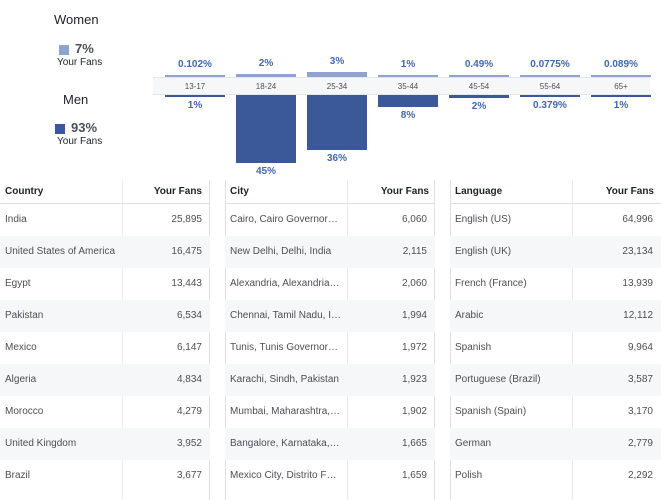 The width and height of the screenshot is (661, 500). What do you see at coordinates (16, 219) in the screenshot?
I see `country-name-cell: India` at bounding box center [16, 219].